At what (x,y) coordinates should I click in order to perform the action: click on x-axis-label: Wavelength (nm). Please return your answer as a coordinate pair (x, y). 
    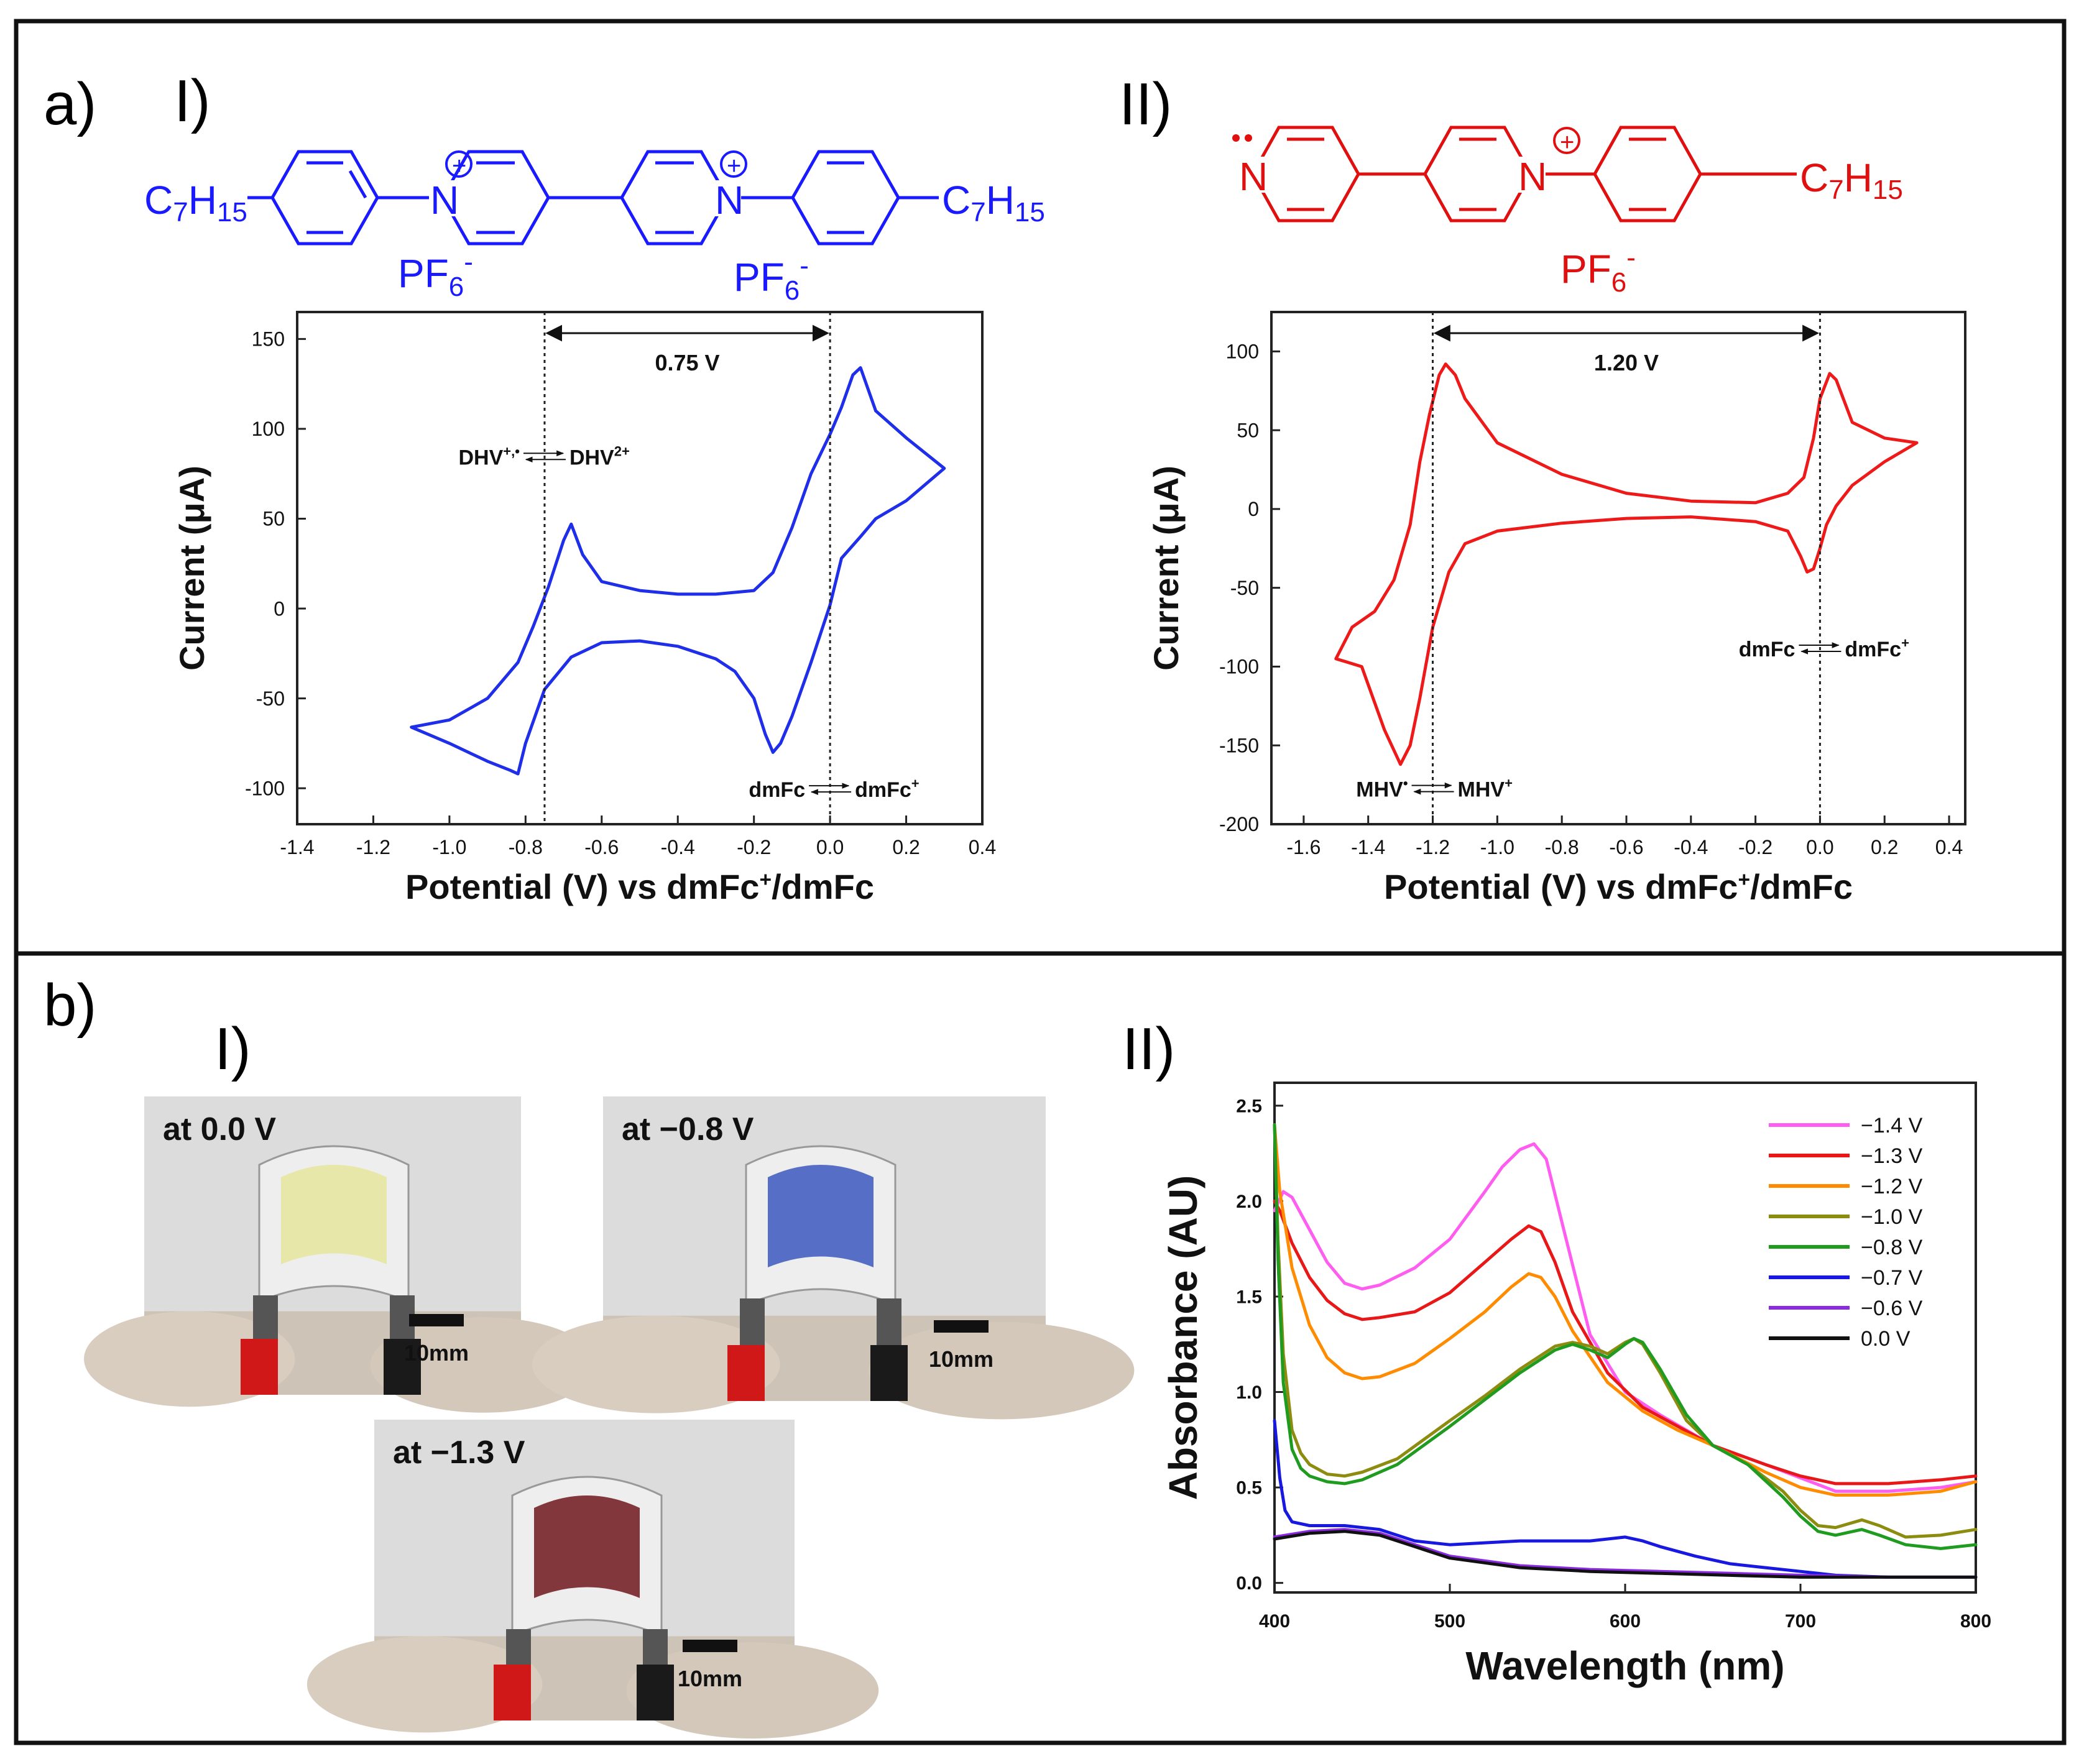
    Looking at the image, I should click on (1624, 1665).